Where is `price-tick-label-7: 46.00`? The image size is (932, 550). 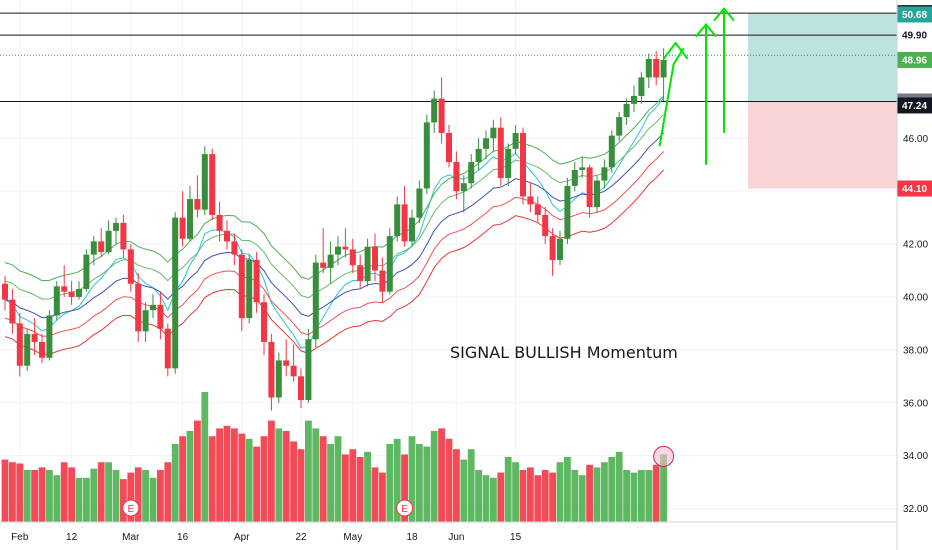 price-tick-label-7: 46.00 is located at coordinates (915, 139).